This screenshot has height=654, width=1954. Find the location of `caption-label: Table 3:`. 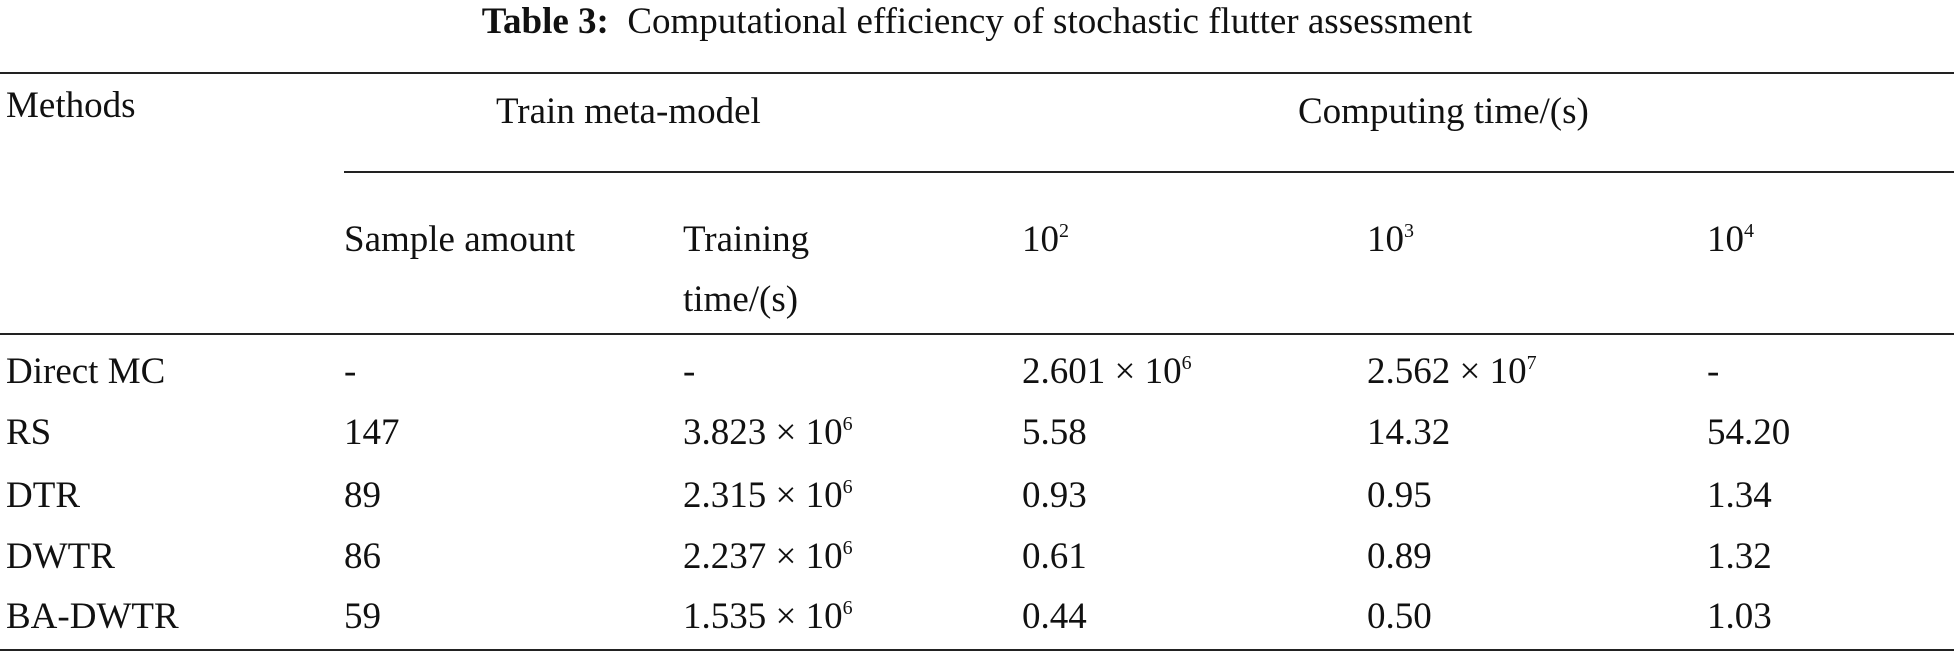

caption-label: Table 3: is located at coordinates (545, 21).